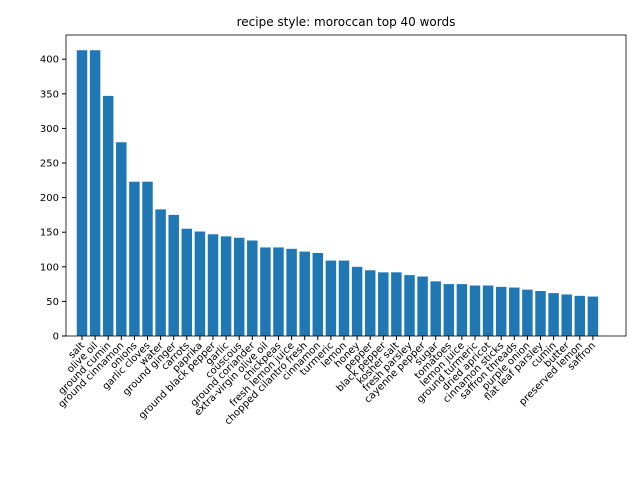 Image resolution: width=640 pixels, height=480 pixels. I want to click on chart-title: recipe style: moroccan top 40 words, so click(346, 22).